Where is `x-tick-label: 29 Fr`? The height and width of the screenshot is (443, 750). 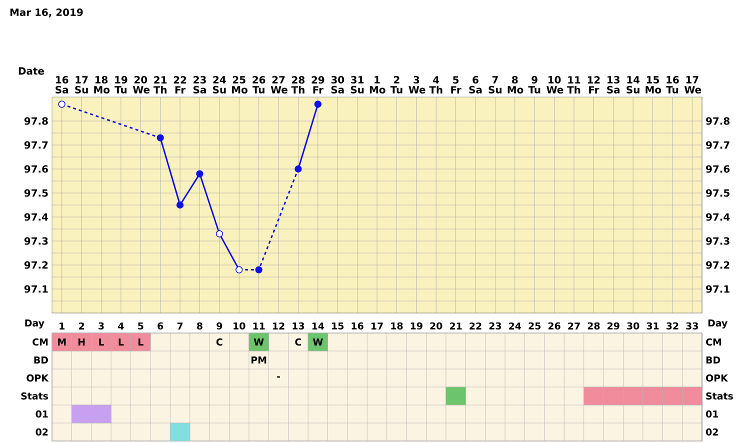
x-tick-label: 29 Fr is located at coordinates (318, 85).